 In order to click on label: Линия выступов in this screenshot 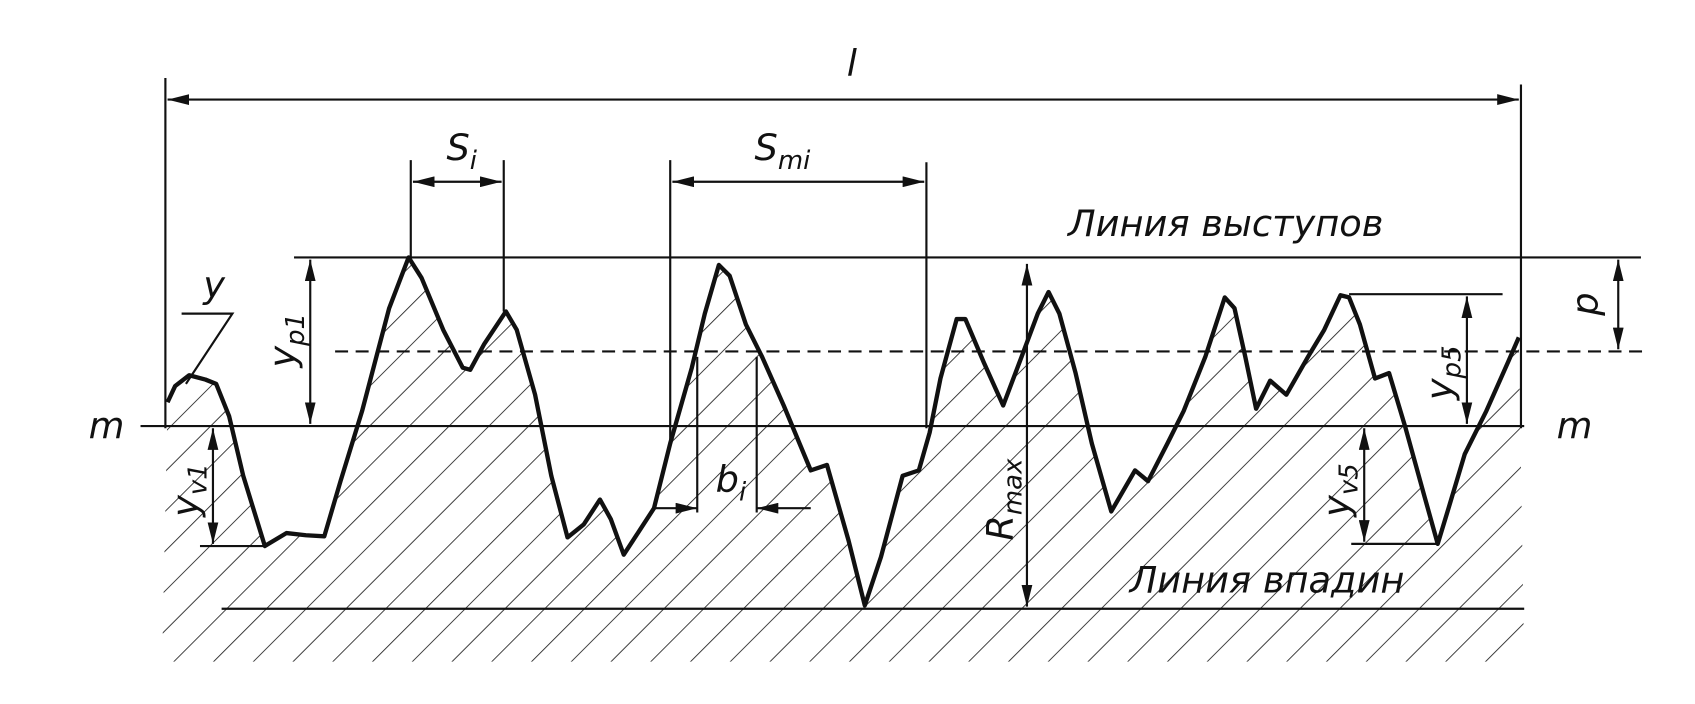, I will do `click(1224, 223)`.